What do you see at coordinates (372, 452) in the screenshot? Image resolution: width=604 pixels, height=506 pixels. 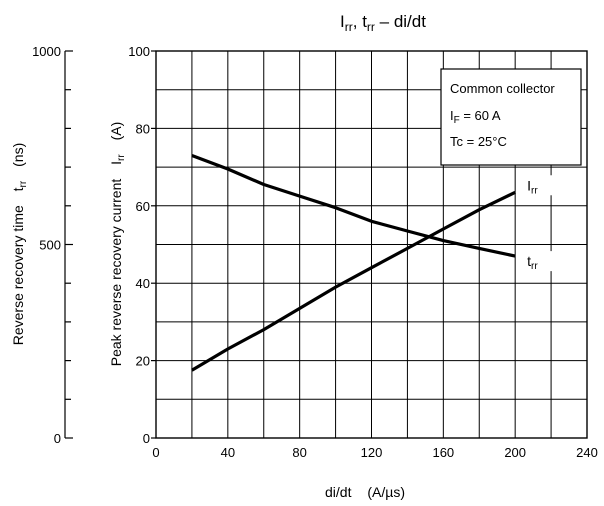 I see `x-tick-label: 120` at bounding box center [372, 452].